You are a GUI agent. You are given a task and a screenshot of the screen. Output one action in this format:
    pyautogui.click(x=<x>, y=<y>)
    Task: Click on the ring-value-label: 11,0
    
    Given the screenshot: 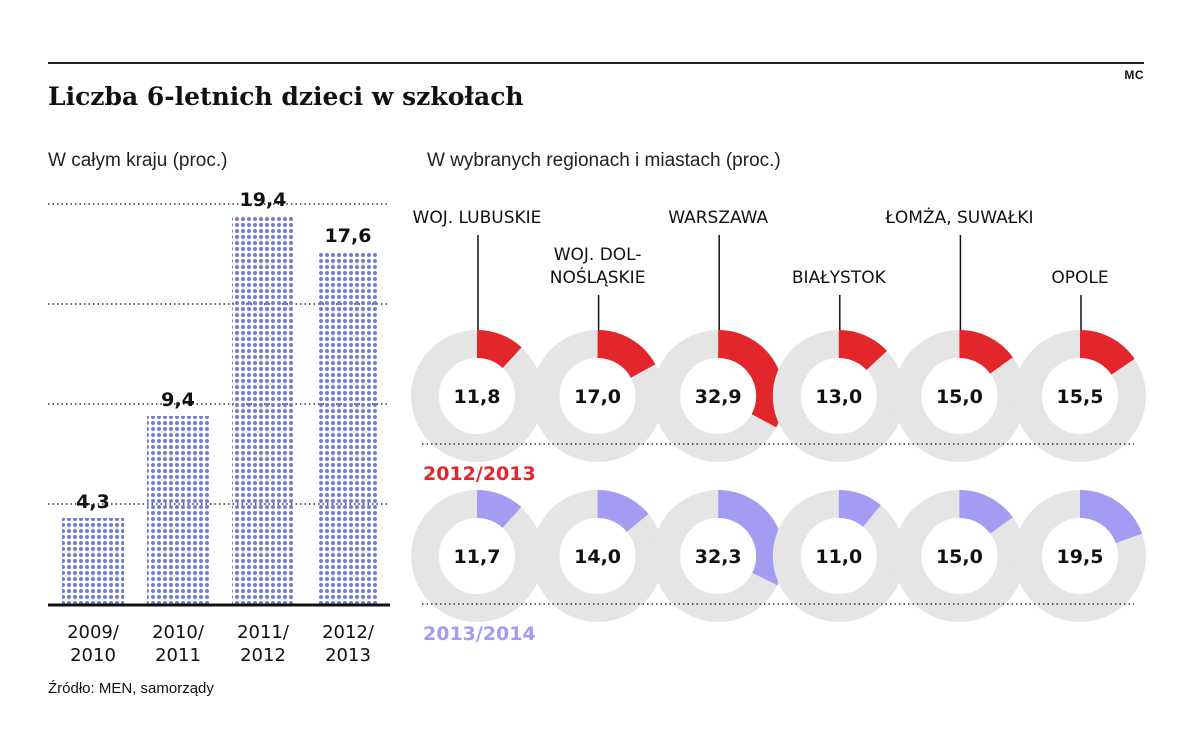 What is the action you would take?
    pyautogui.click(x=838, y=557)
    